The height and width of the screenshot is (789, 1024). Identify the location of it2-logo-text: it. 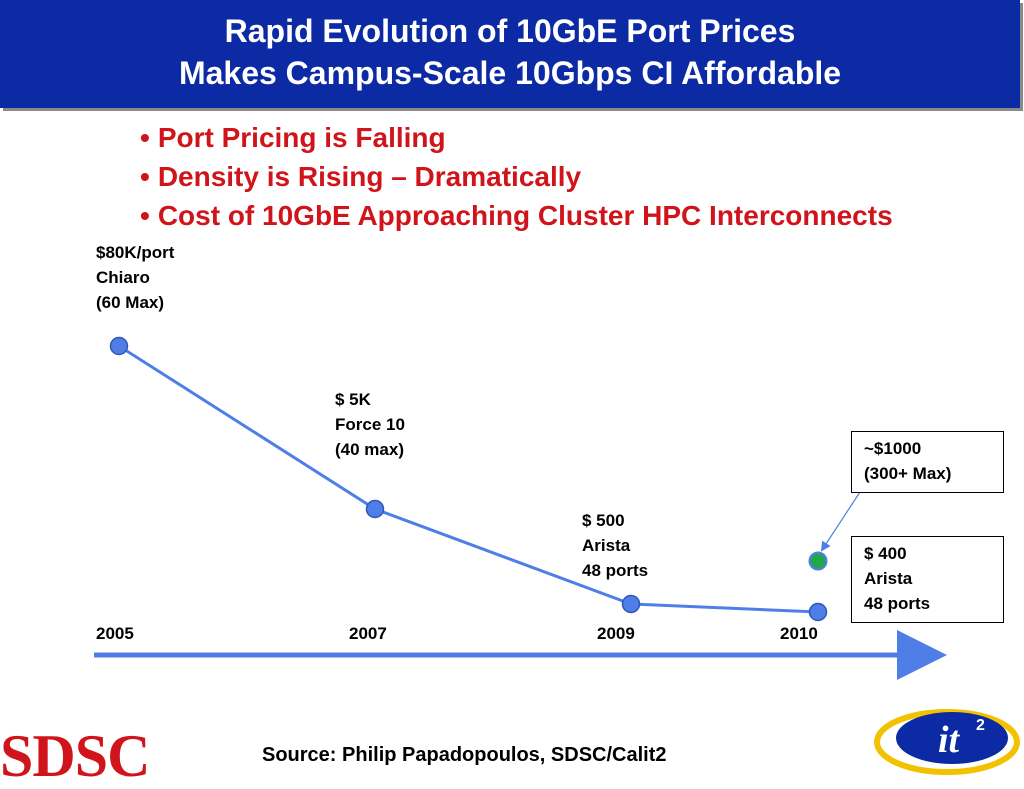
(949, 740).